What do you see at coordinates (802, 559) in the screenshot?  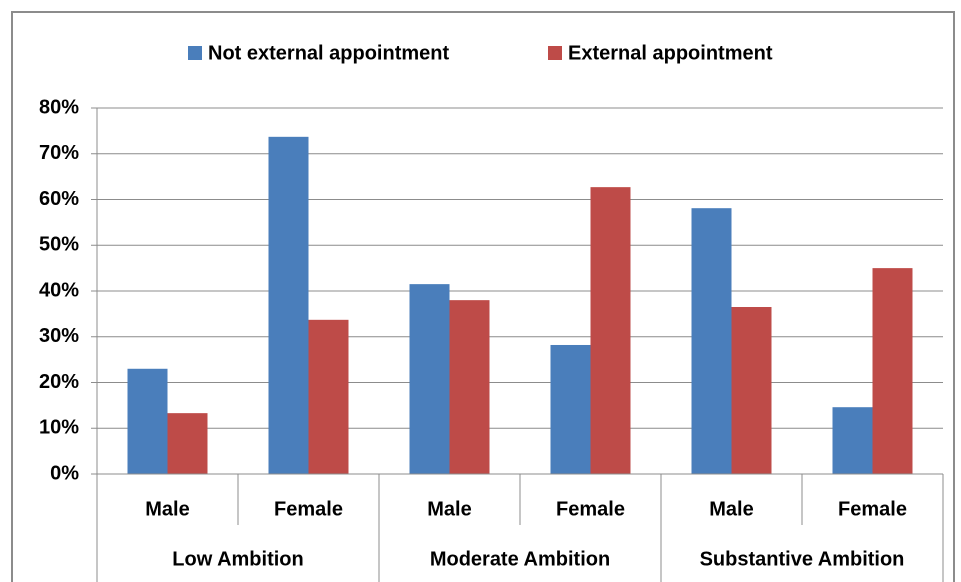 I see `group-label: Substantive Ambition` at bounding box center [802, 559].